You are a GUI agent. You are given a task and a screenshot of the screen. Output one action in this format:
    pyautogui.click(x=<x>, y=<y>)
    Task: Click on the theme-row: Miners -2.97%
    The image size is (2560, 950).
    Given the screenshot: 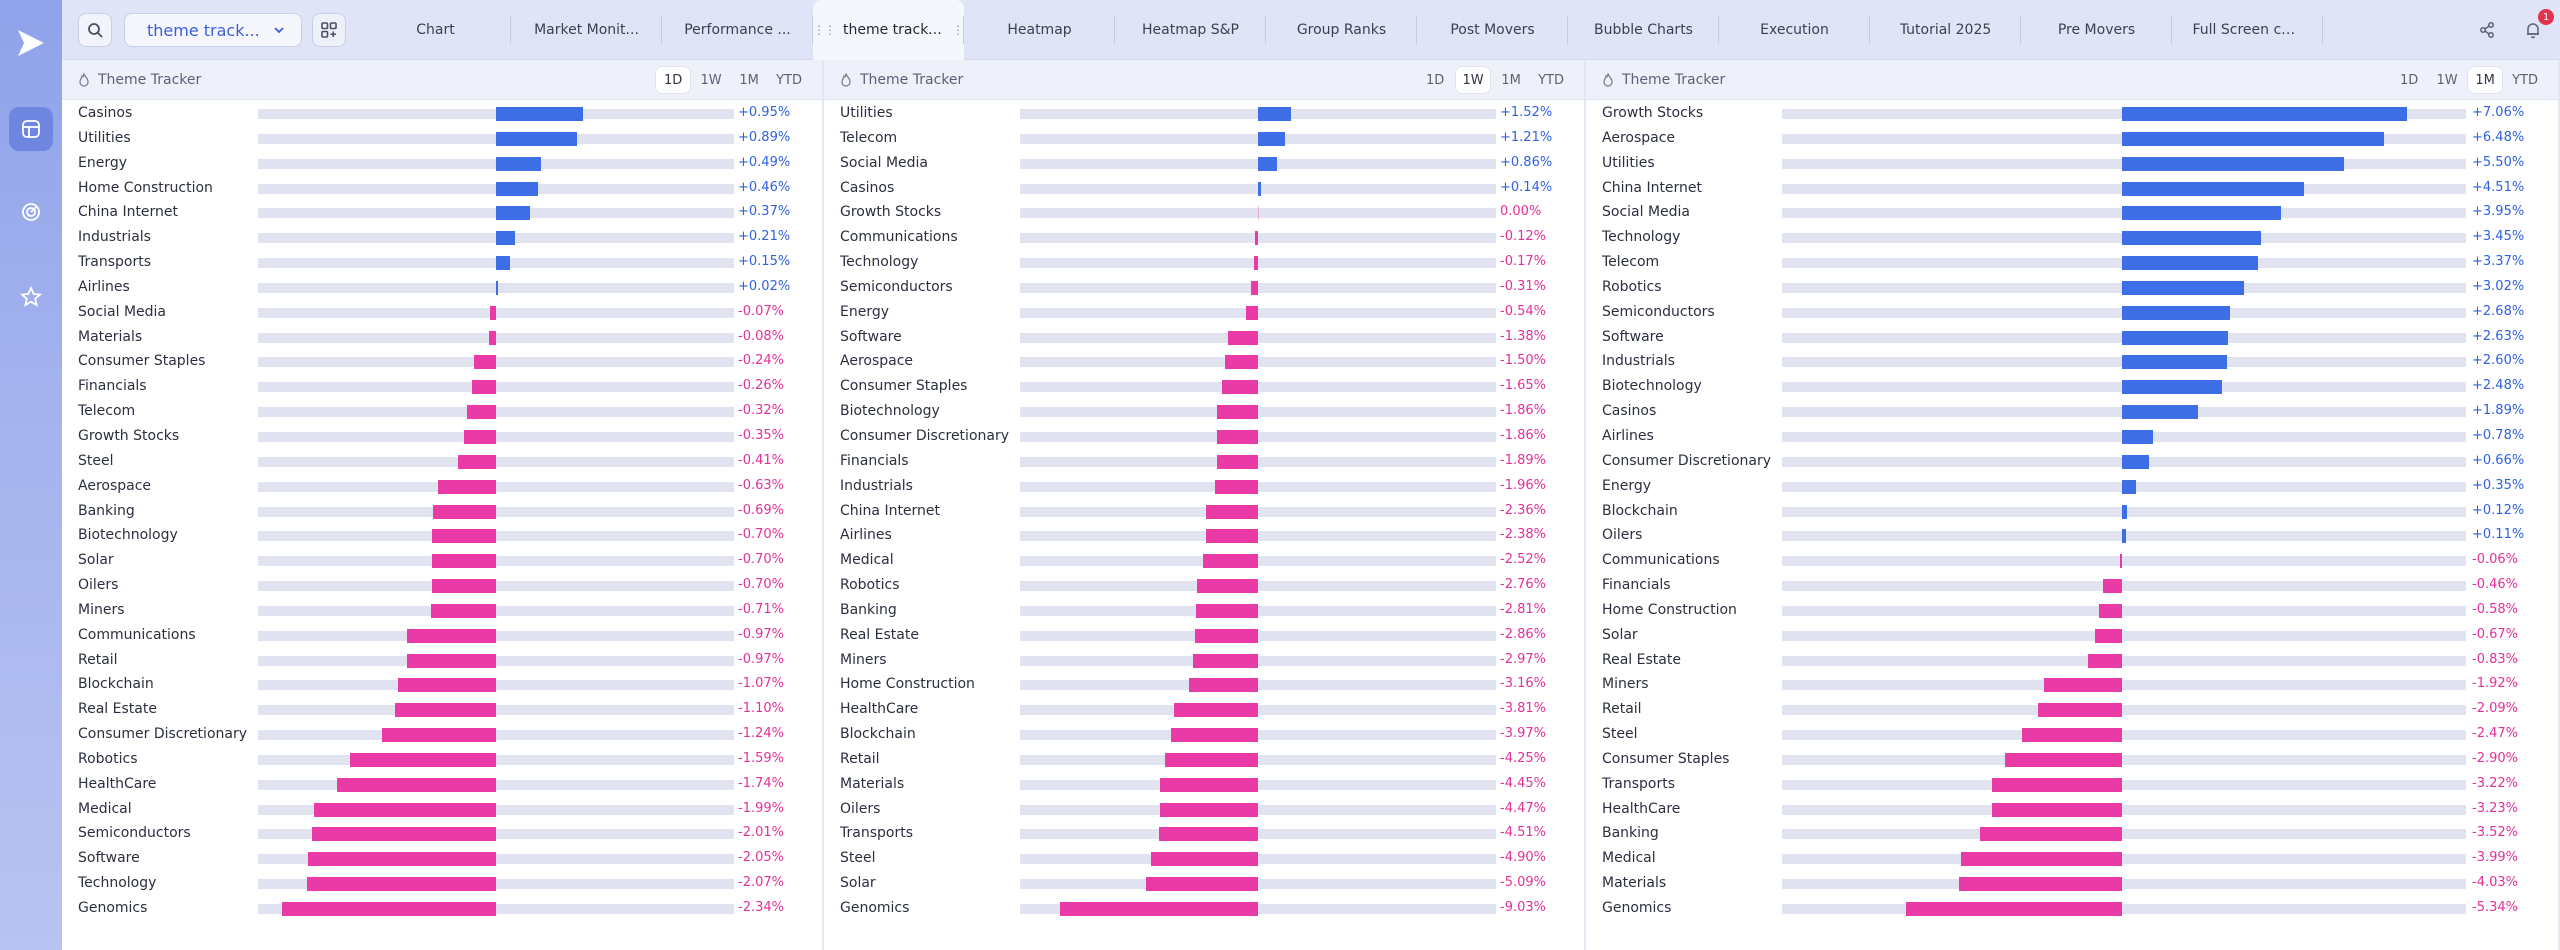 What is the action you would take?
    pyautogui.click(x=1204, y=660)
    